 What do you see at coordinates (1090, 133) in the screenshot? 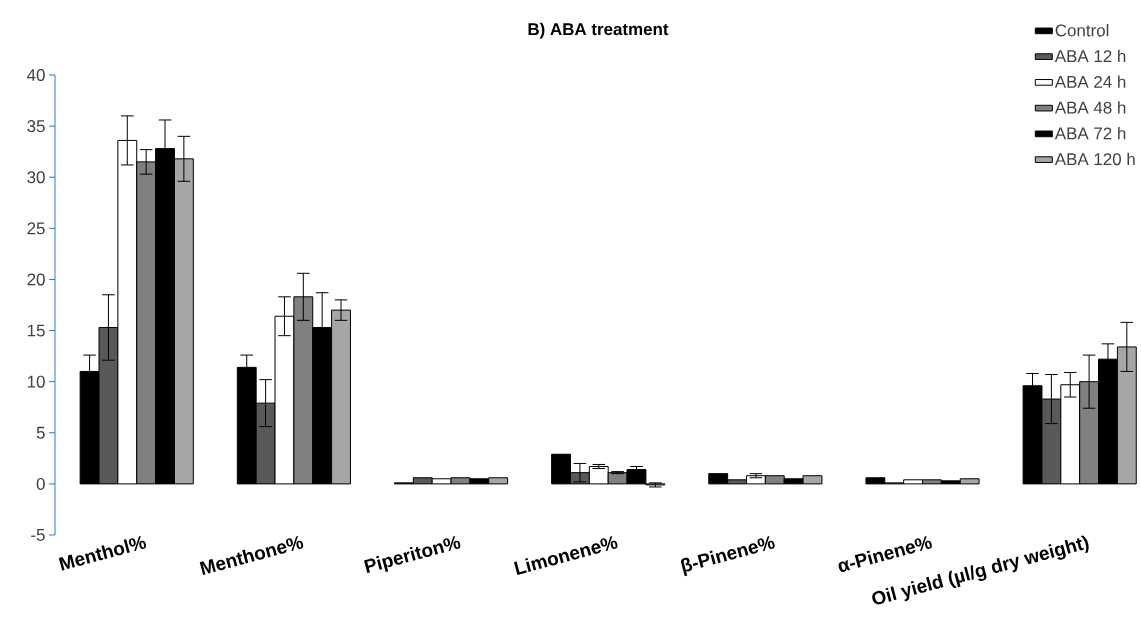
I see `legend-label: ABA 72 h` at bounding box center [1090, 133].